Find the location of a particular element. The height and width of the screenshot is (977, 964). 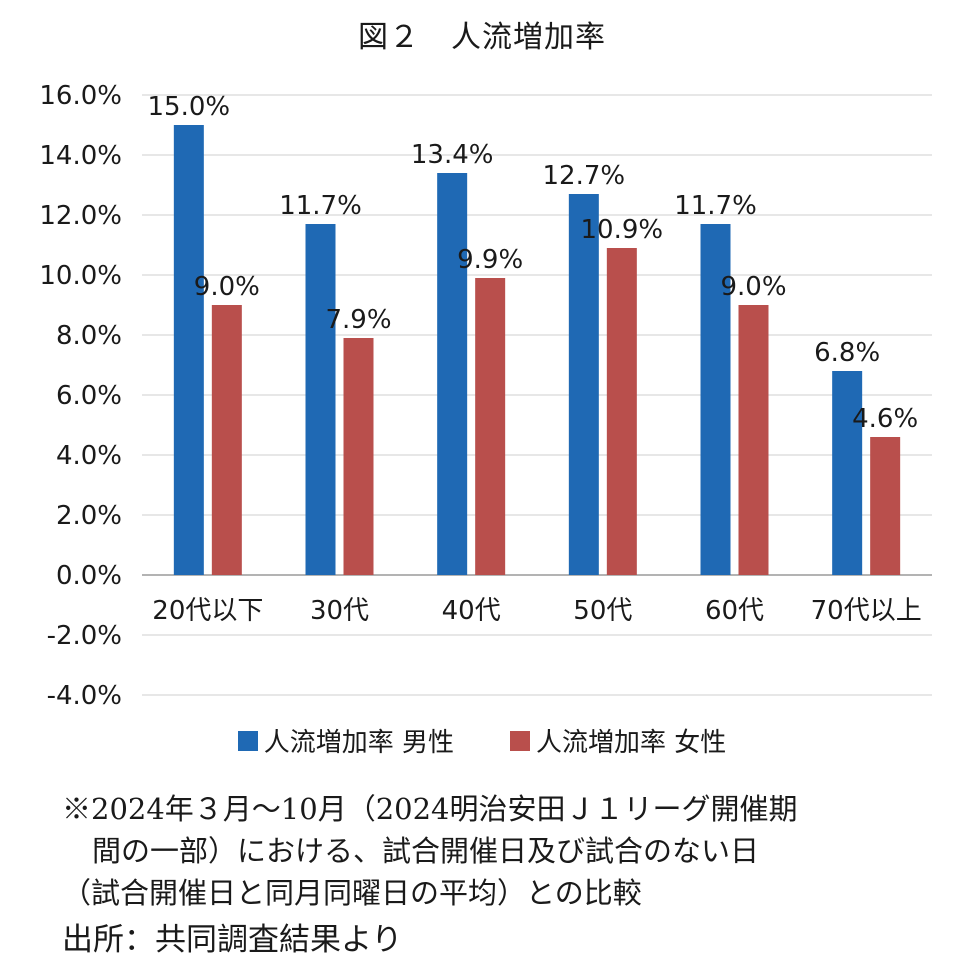

legend-swatch-male is located at coordinates (247, 740).